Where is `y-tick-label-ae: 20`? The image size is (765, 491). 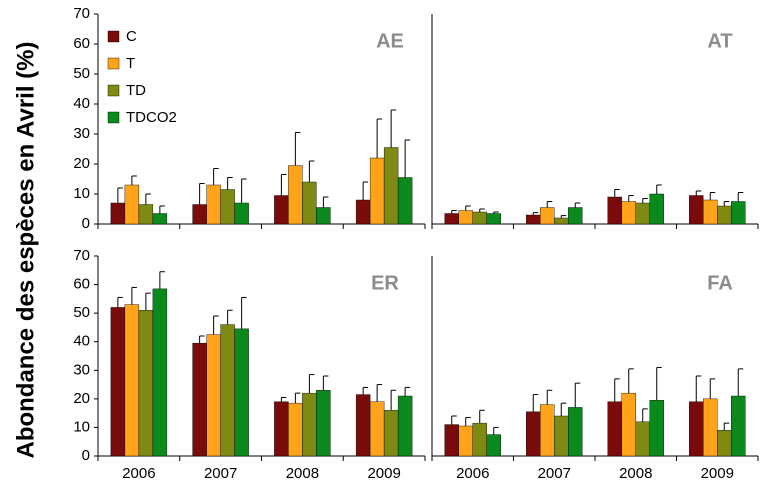 y-tick-label-ae: 20 is located at coordinates (81, 163).